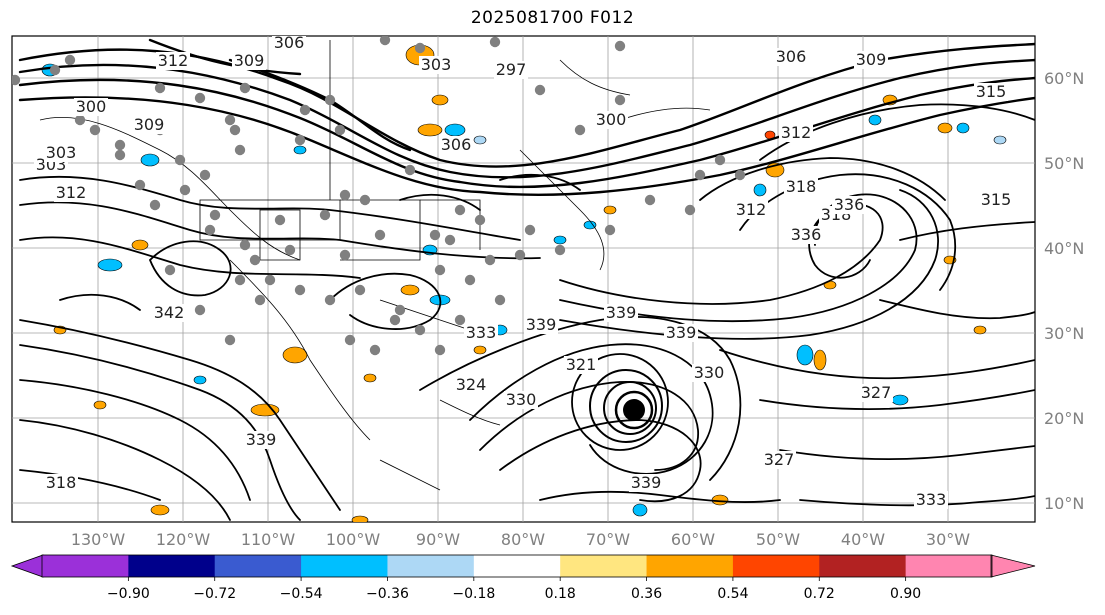 Image resolution: width=1105 pixels, height=615 pixels. I want to click on contour-label: 342, so click(169, 312).